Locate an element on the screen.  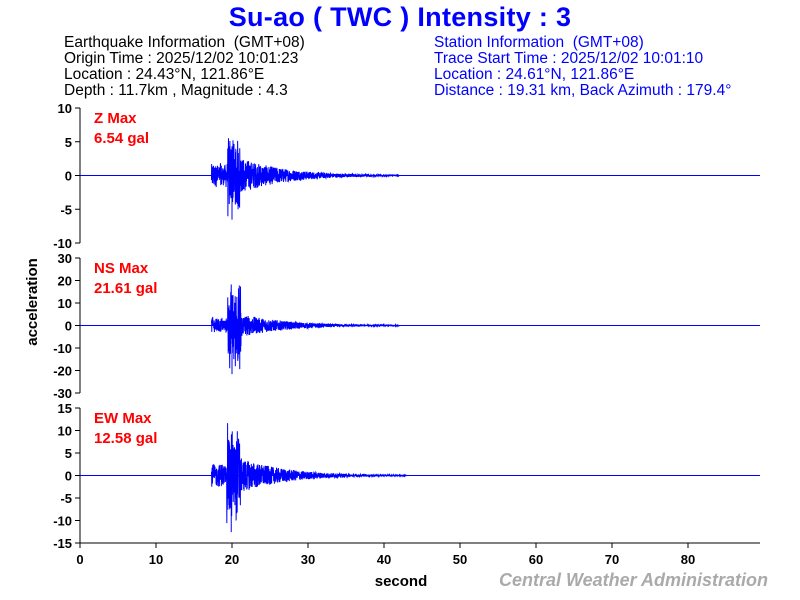
x-tick-label: 50 is located at coordinates (460, 559).